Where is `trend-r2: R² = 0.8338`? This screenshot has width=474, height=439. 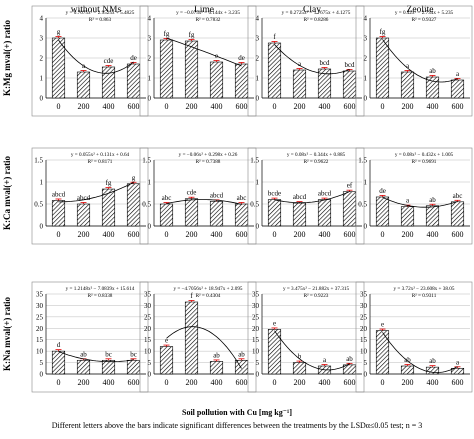
trend-r2: R² = 0.8338 is located at coordinates (100, 296).